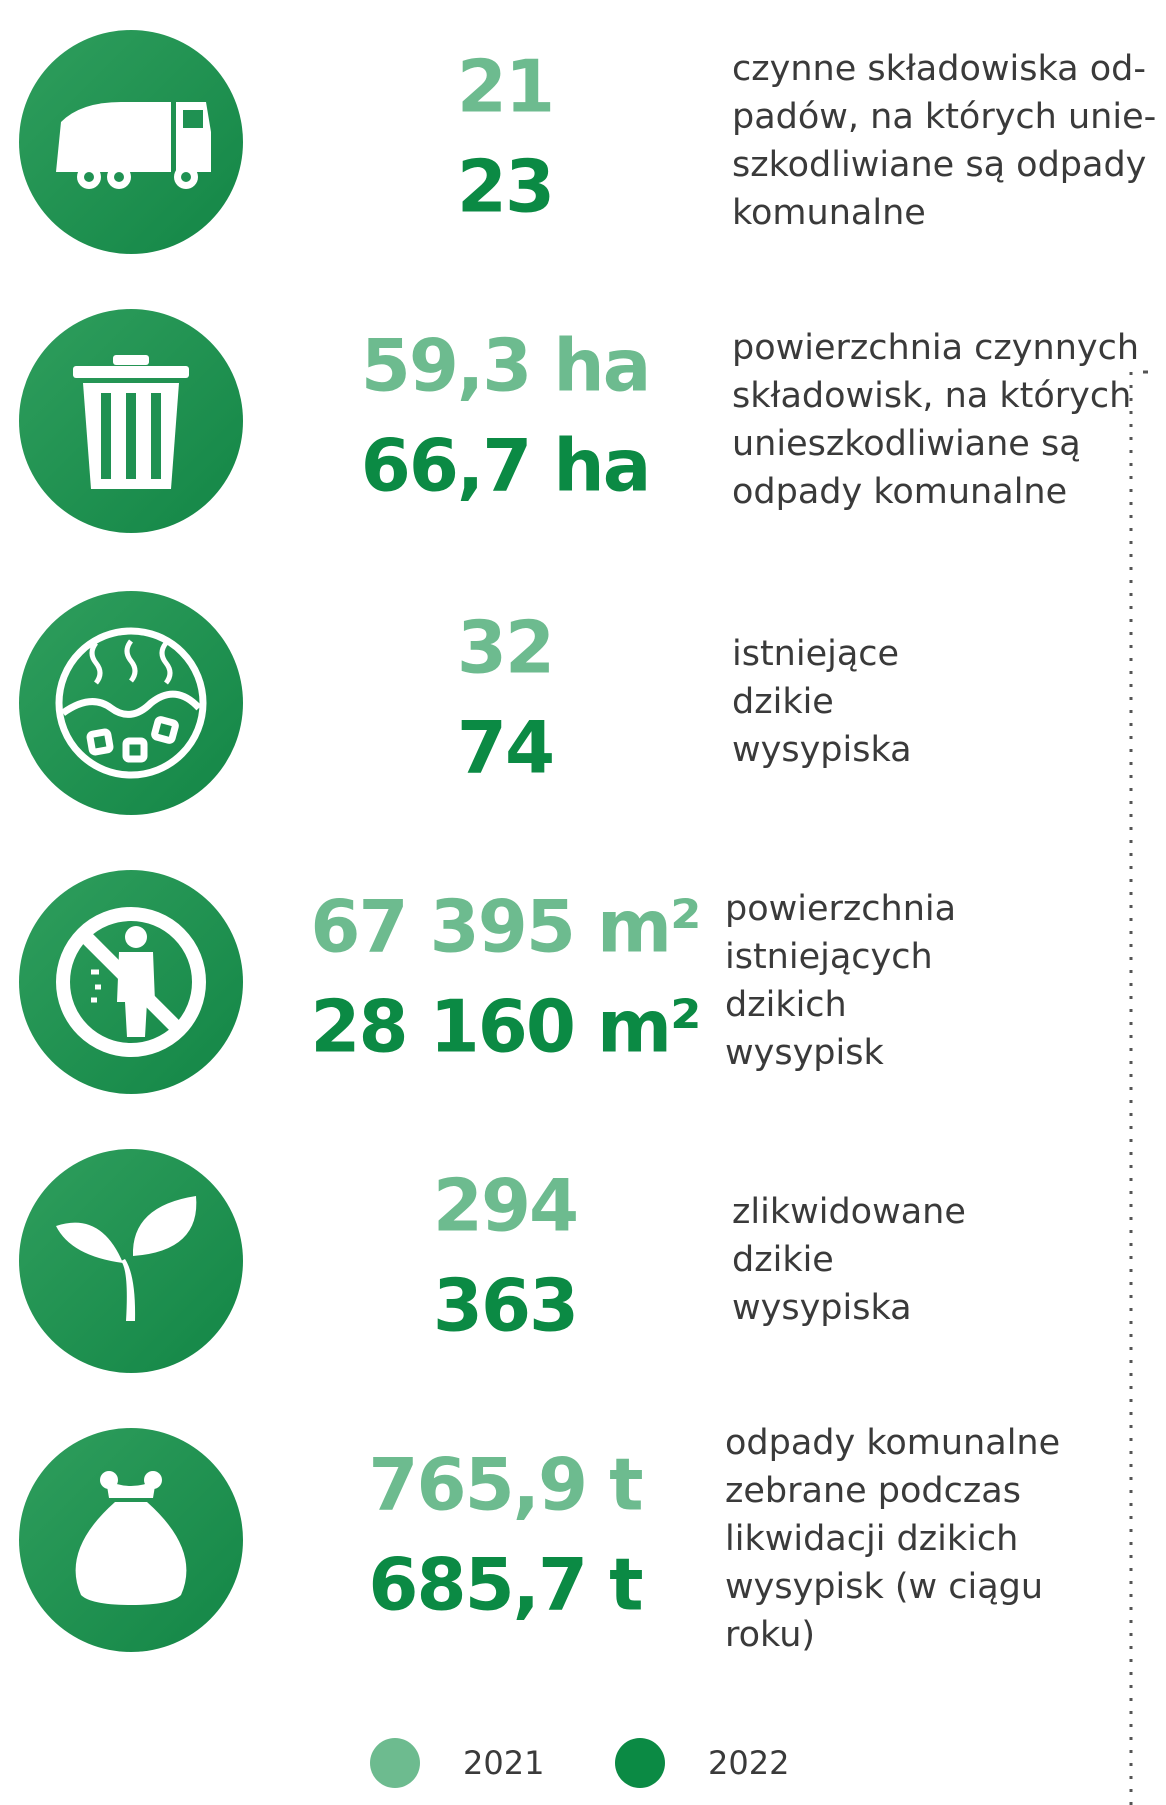 The image size is (1166, 1805). I want to click on description-line: roku), so click(770, 1635).